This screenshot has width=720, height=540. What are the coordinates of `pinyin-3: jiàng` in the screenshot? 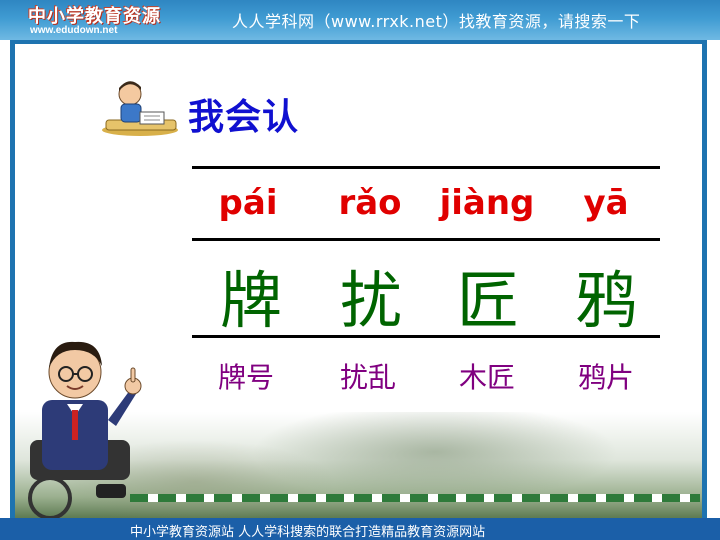 It's located at (487, 203).